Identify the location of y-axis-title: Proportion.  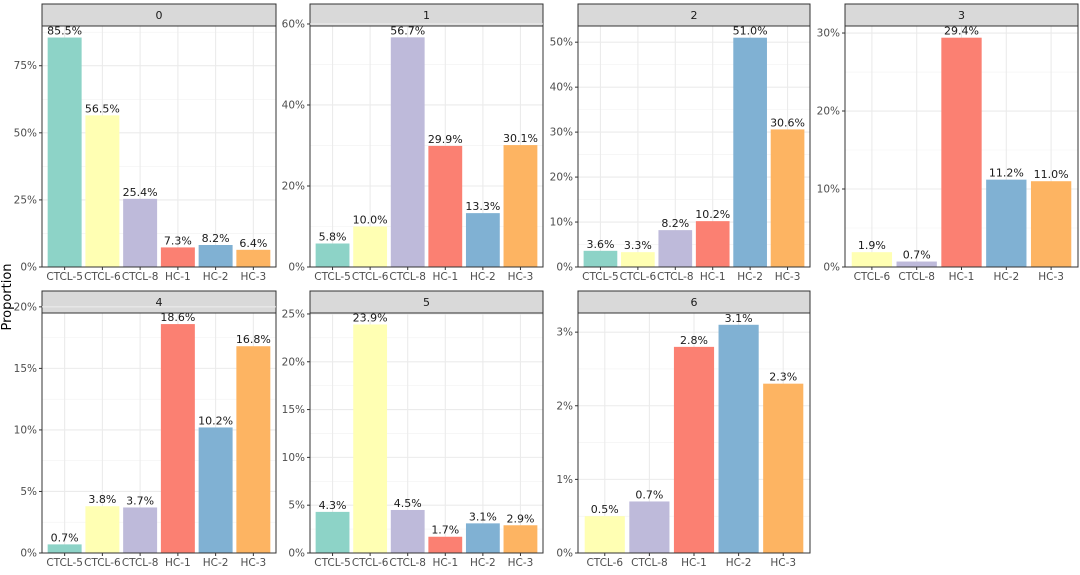
(7, 296).